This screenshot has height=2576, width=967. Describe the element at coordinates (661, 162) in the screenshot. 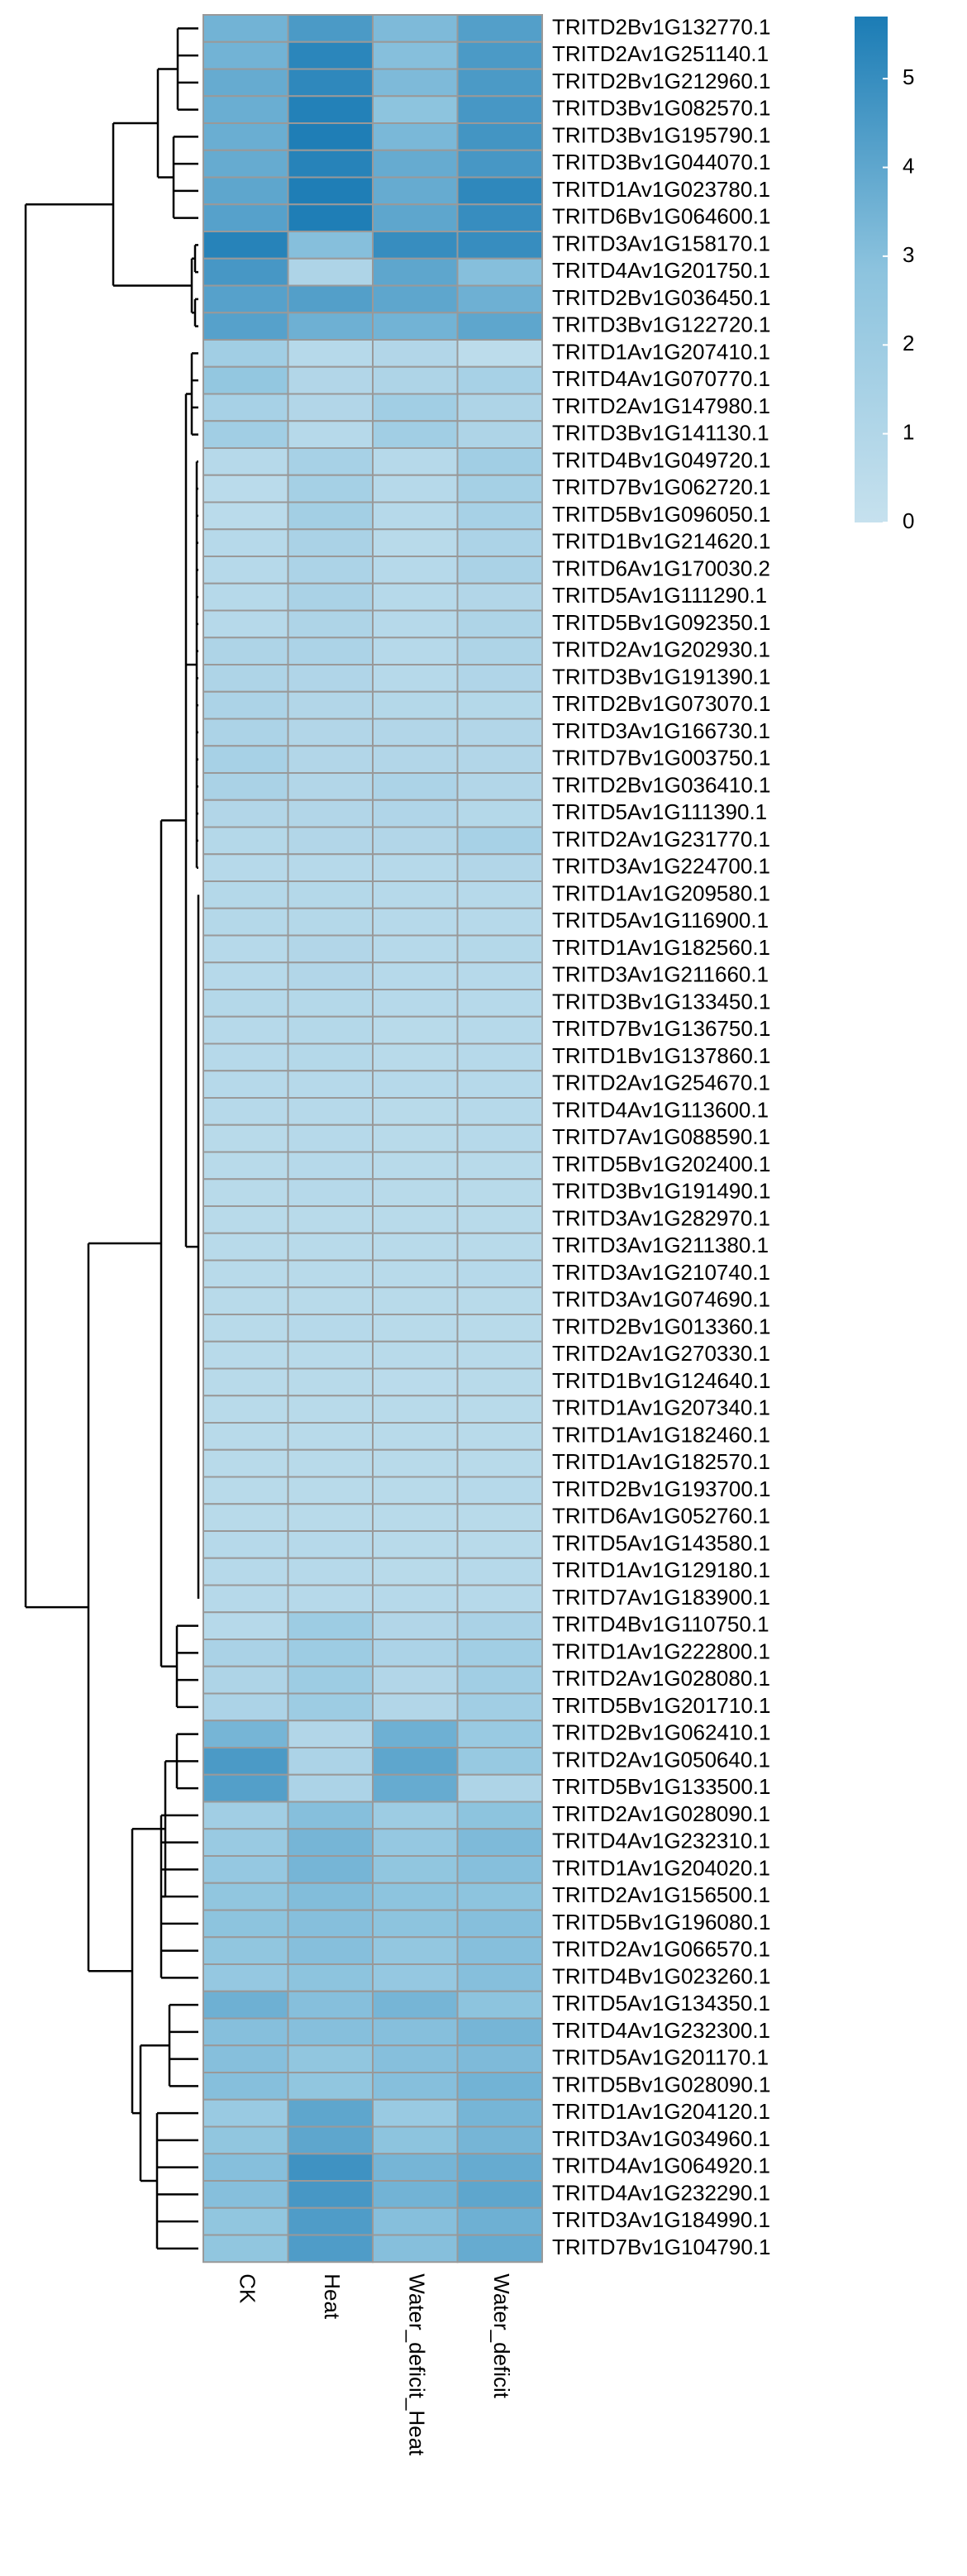

I see `row-label: TRITD3Bv1G044070.1` at that location.